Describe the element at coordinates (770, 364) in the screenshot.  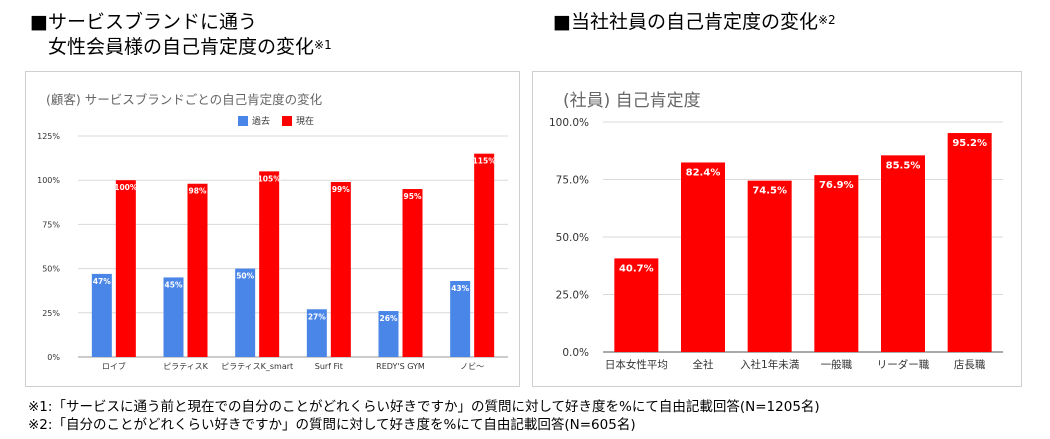
I see `x-tick-label: 入社1年未満` at that location.